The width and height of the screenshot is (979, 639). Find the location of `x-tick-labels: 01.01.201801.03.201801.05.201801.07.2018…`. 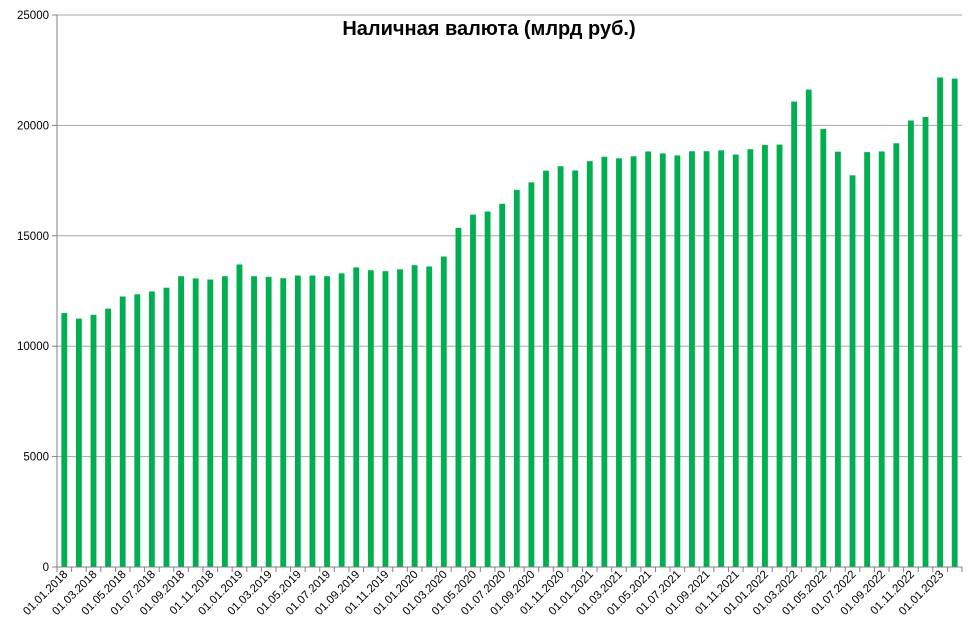

x-tick-labels: 01.01.201801.03.201801.05.201801.07.2018… is located at coordinates (483, 593).